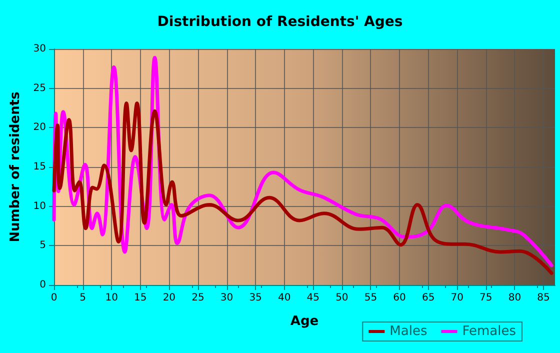 This screenshot has width=560, height=353. Describe the element at coordinates (43, 246) in the screenshot. I see `y-tick-label: 5` at that location.